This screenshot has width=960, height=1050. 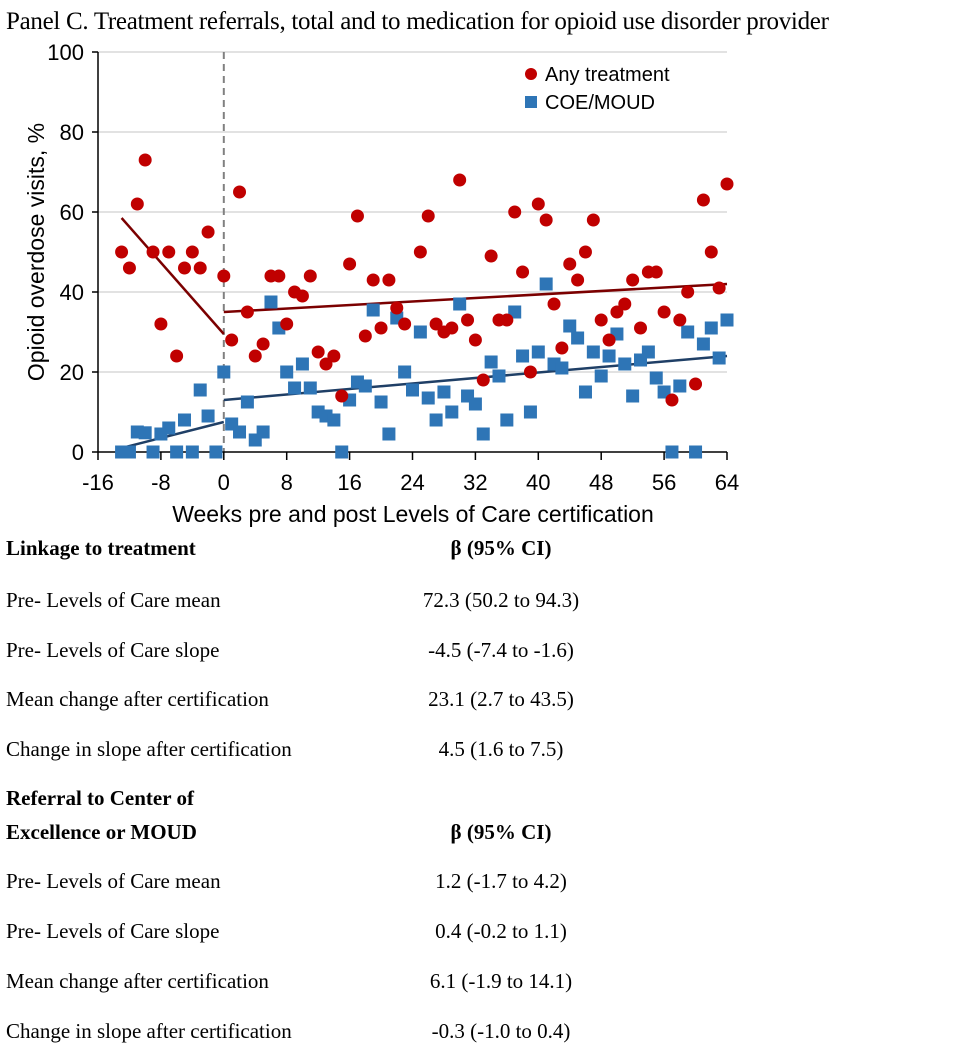 What do you see at coordinates (101, 548) in the screenshot?
I see `table-title: Linkage to treatment` at bounding box center [101, 548].